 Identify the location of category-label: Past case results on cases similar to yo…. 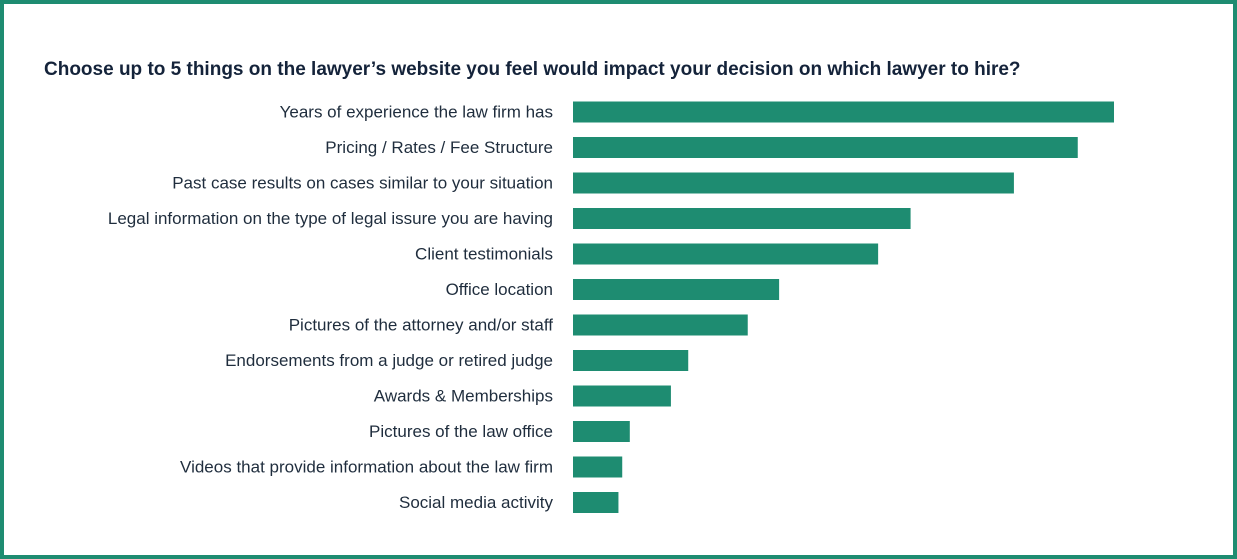
(362, 183).